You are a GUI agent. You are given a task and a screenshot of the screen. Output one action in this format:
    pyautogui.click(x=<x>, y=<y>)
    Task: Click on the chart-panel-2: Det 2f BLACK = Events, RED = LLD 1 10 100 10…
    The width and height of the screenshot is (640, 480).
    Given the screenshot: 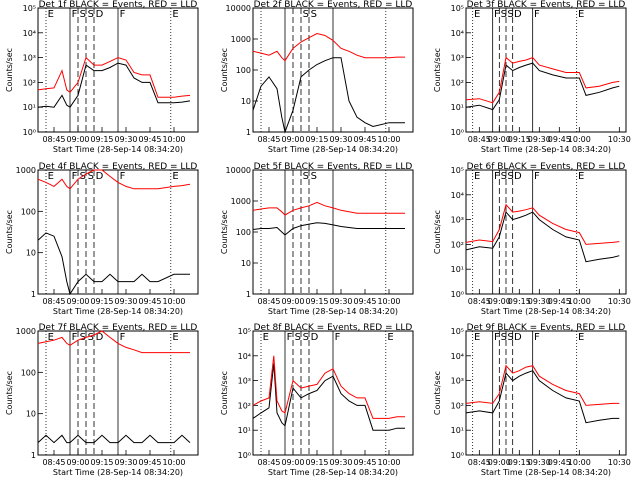 What is the action you would take?
    pyautogui.click(x=317, y=77)
    